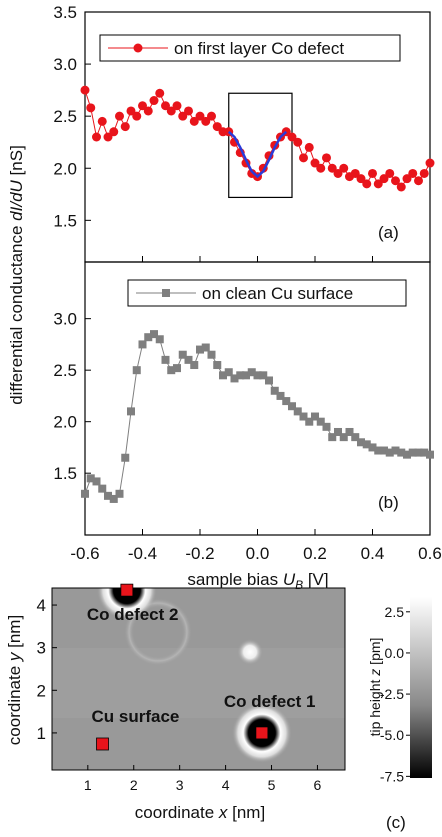 Image resolution: width=442 pixels, height=837 pixels. I want to click on legend-label: on first layer Co defect, so click(259, 48).